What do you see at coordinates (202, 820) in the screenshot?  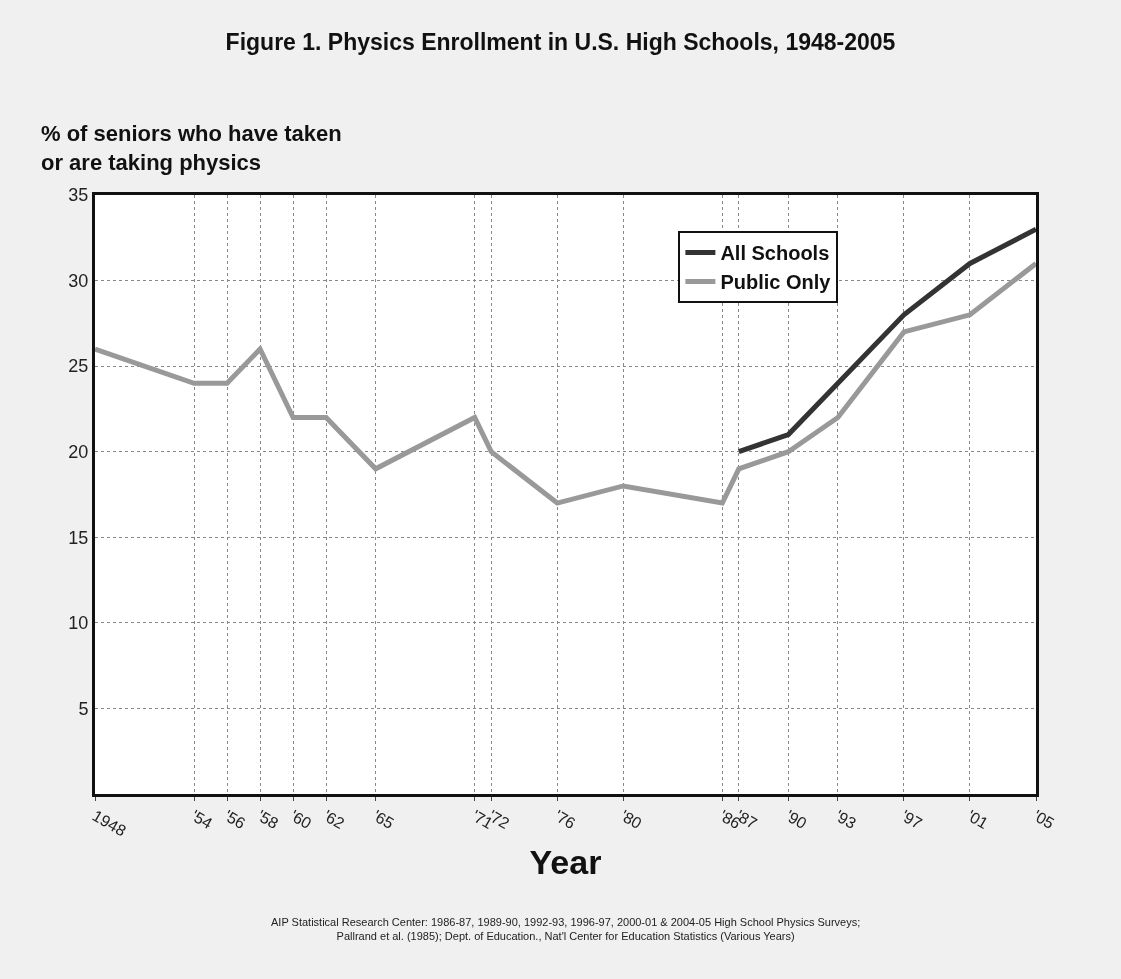 I see `x-tick-label: '54` at bounding box center [202, 820].